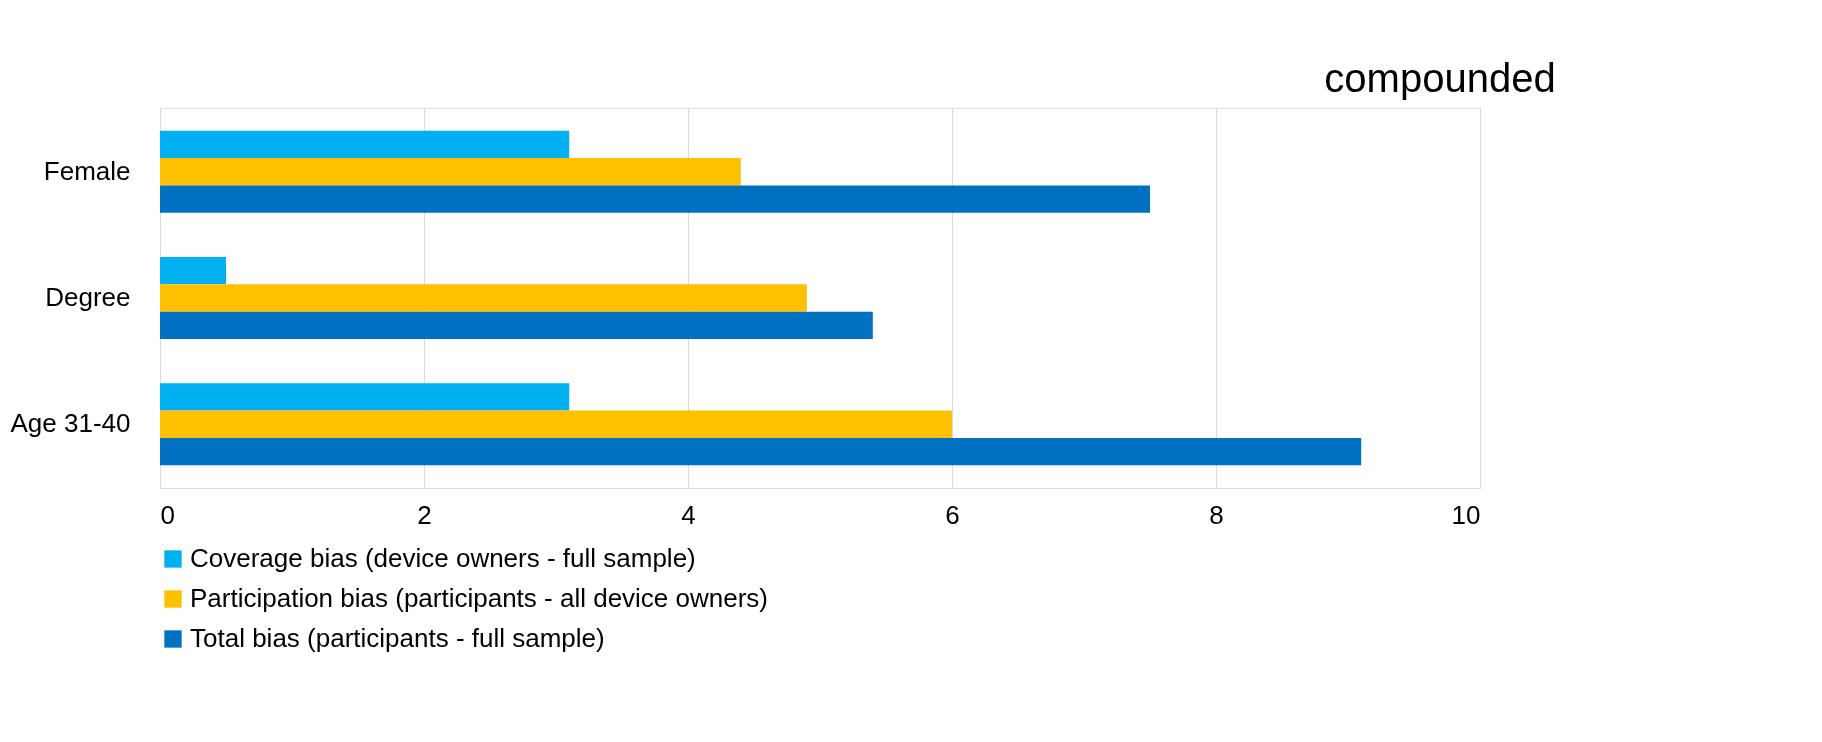  I want to click on legend-label: Participation bias (participants - all device owners), so click(479, 598).